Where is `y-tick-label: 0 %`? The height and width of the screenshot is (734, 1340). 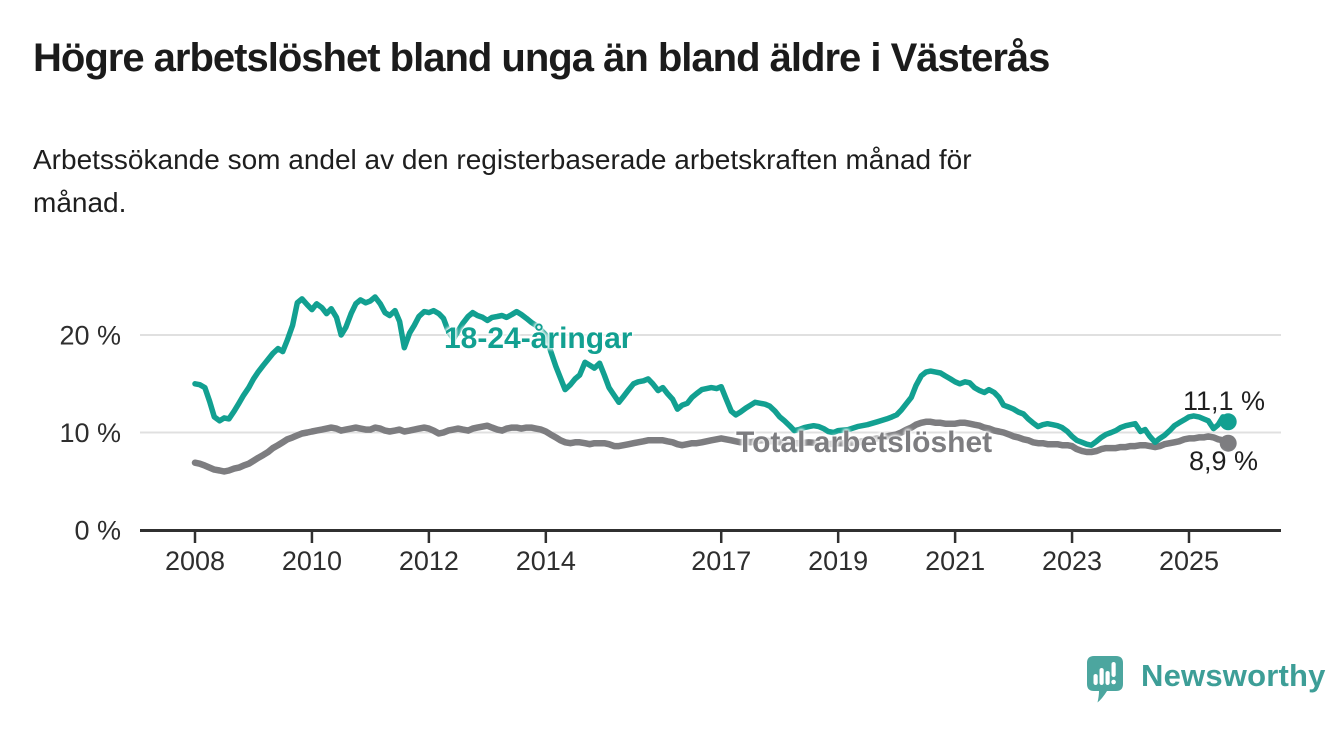
y-tick-label: 0 % is located at coordinates (97, 531).